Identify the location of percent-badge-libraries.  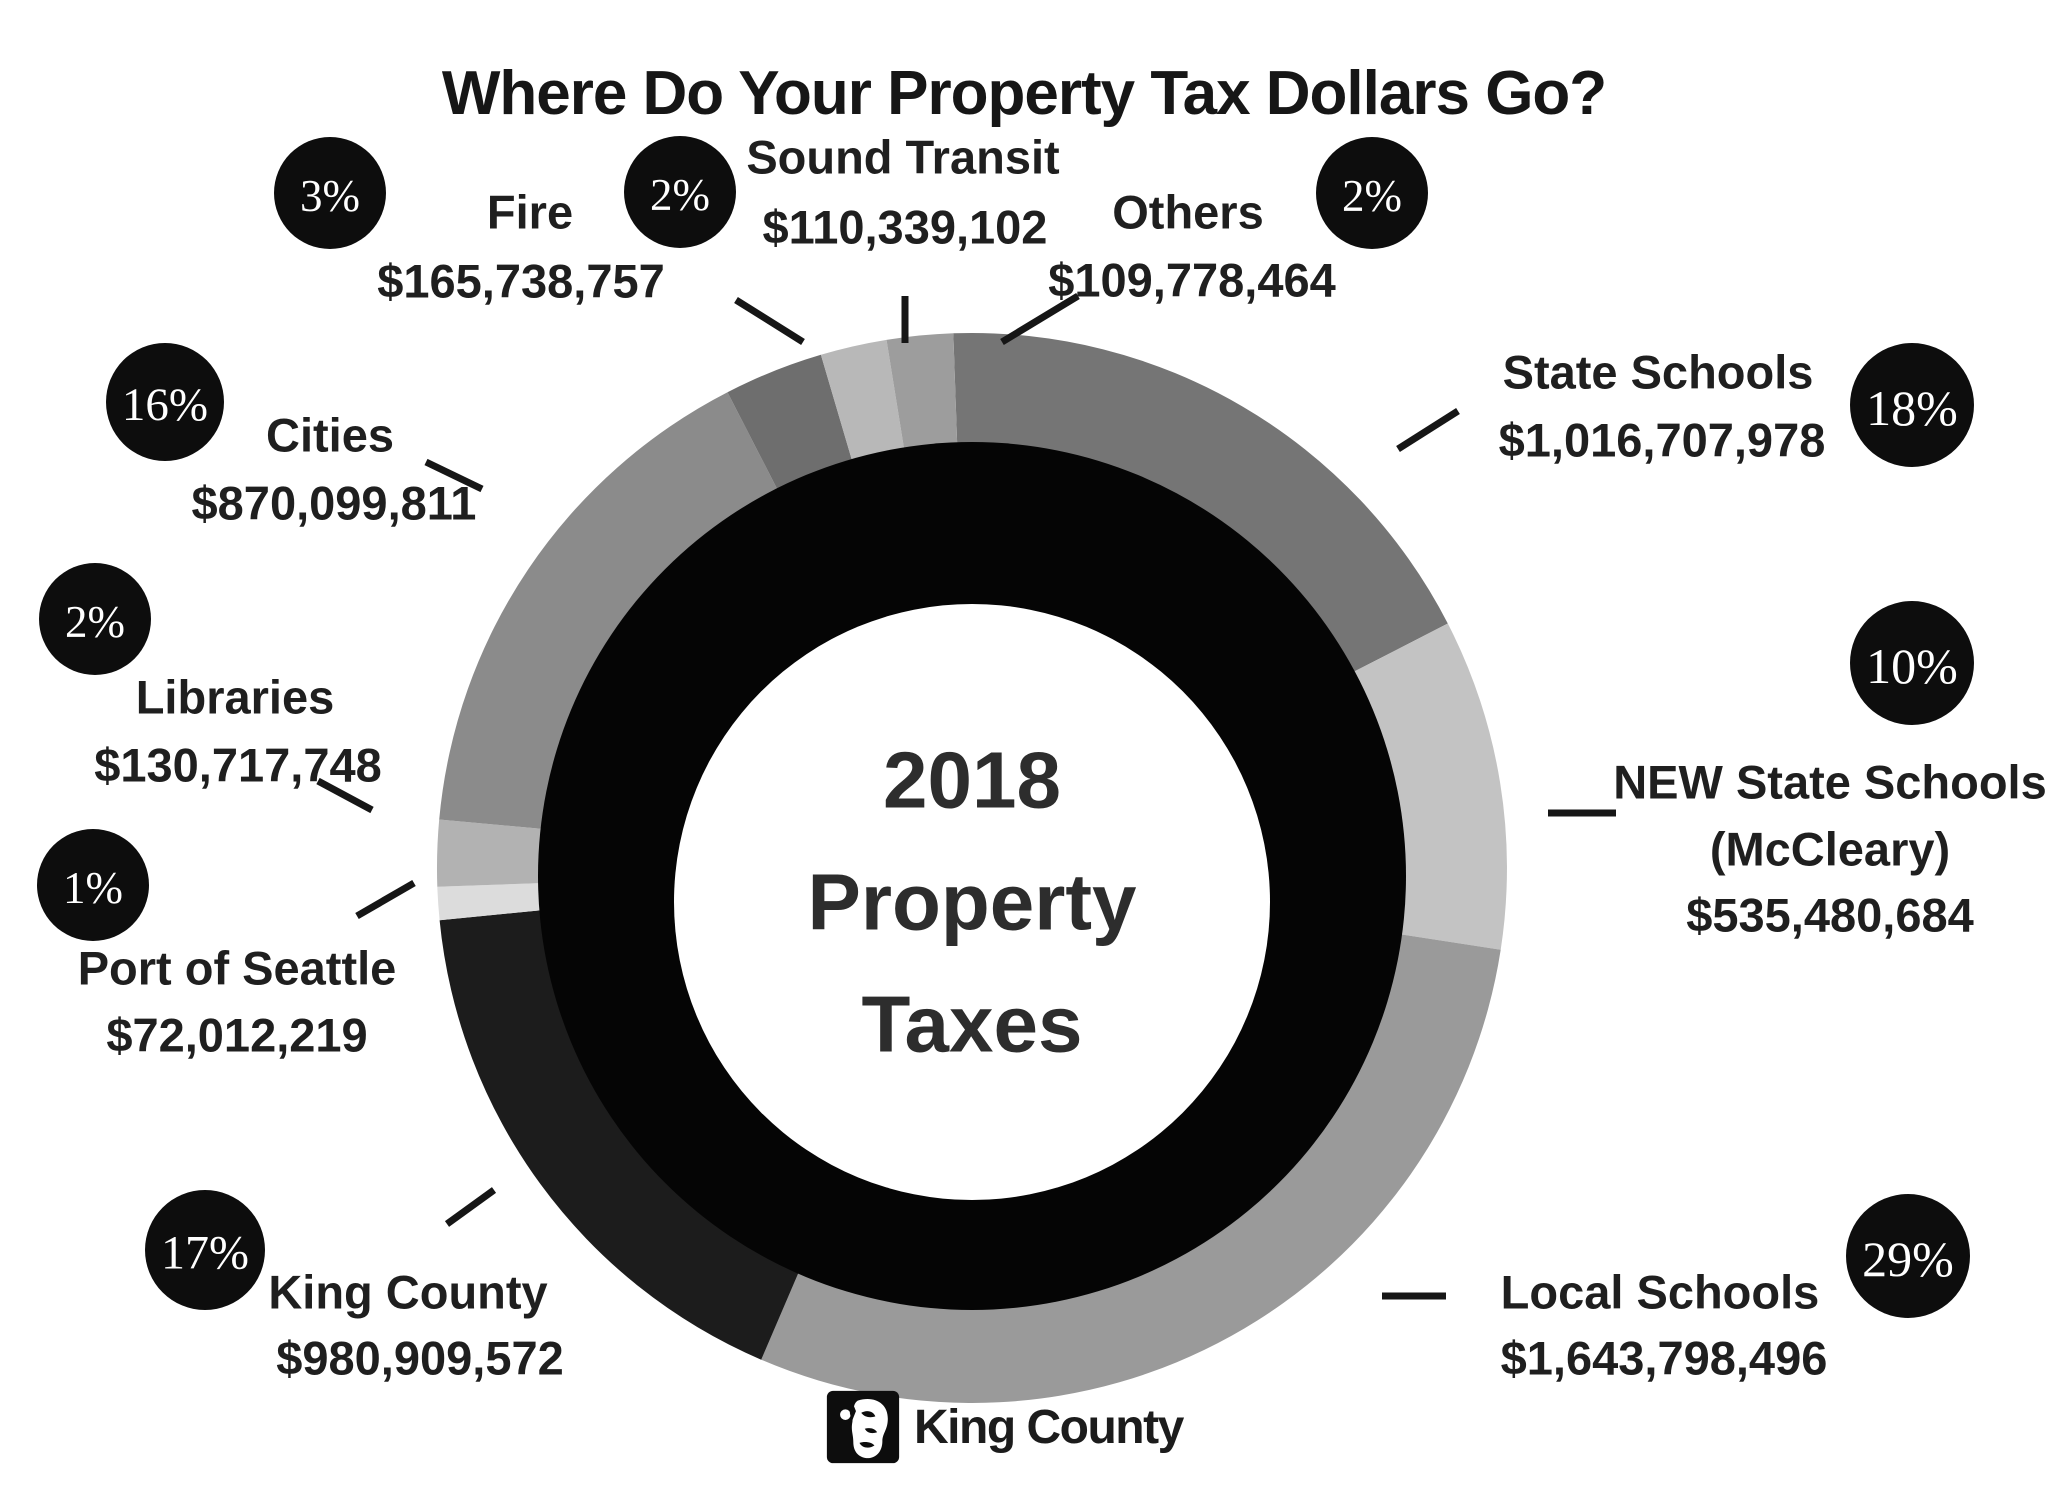
(95, 619).